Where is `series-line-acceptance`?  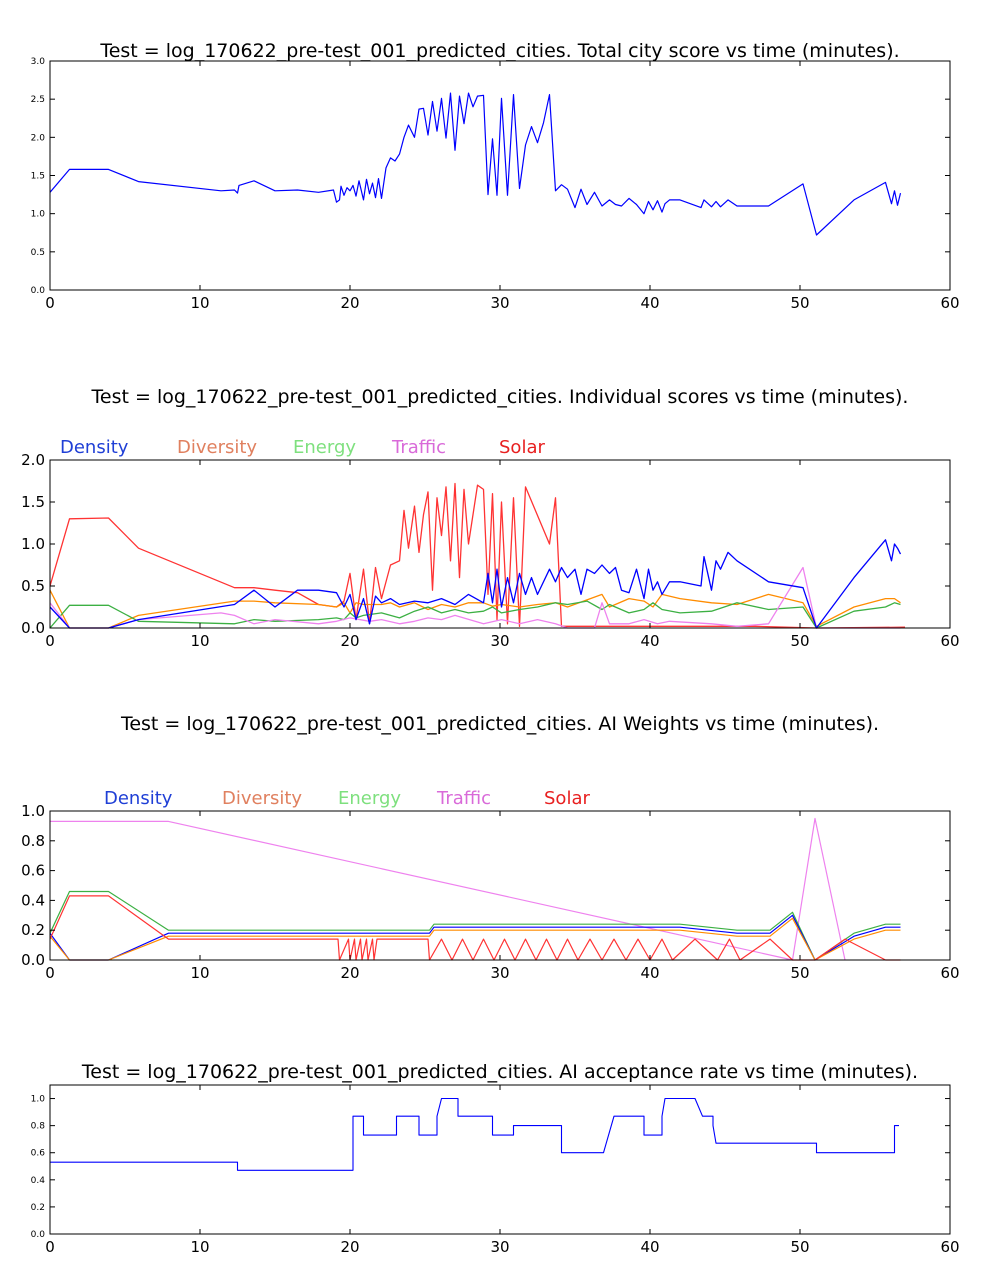 series-line-acceptance is located at coordinates (474, 1134).